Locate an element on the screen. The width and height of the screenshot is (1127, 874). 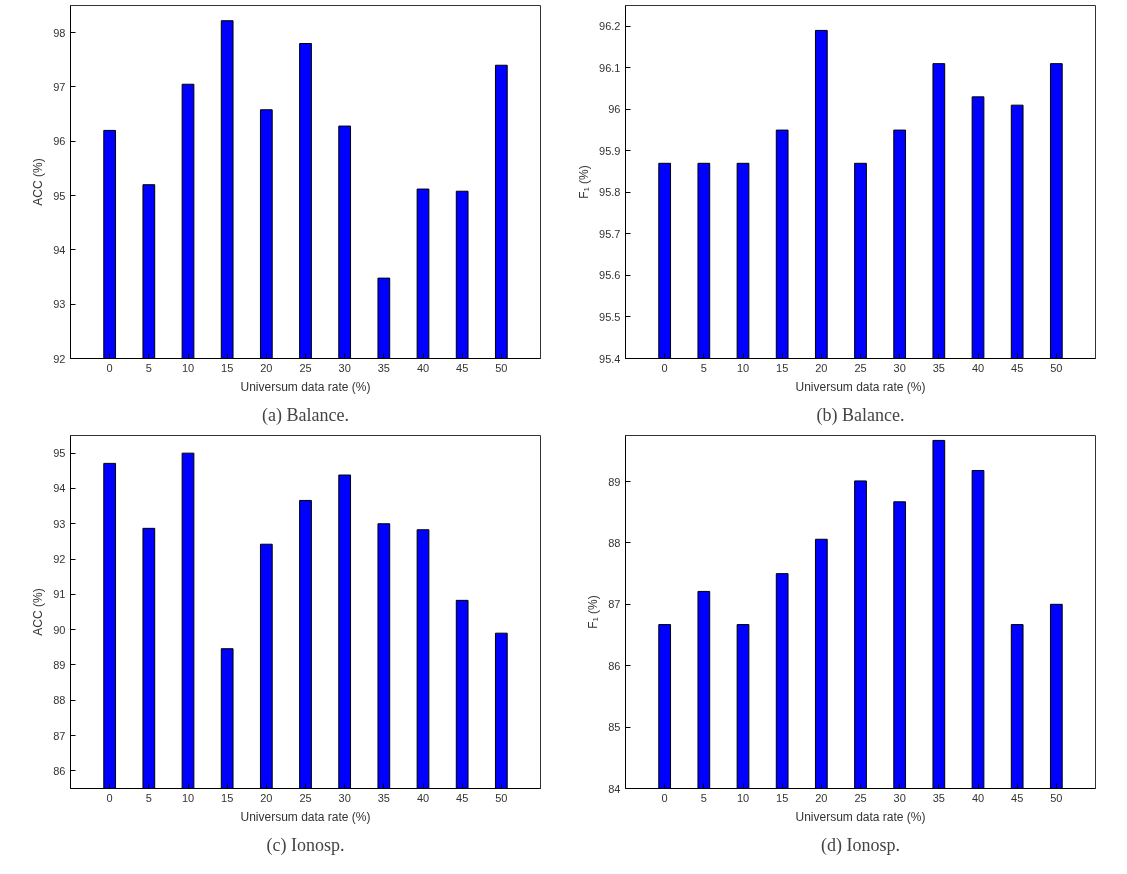
text: (d) Ionosp. is located at coordinates (861, 845).